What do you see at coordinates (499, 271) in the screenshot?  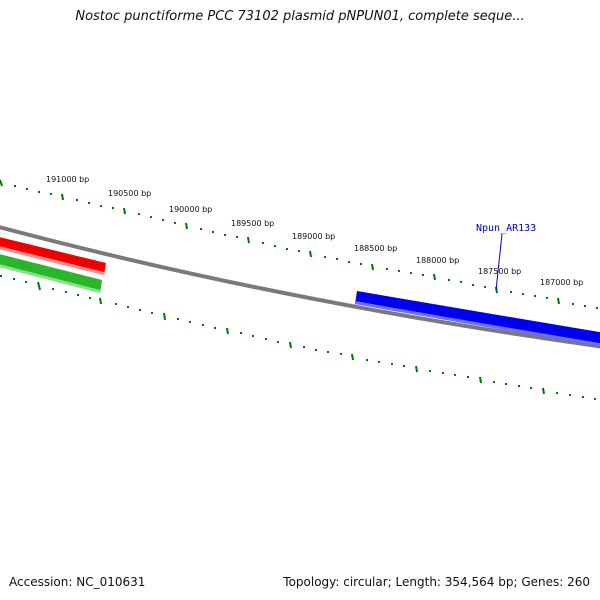 I see `scale-label: 187500 bp` at bounding box center [499, 271].